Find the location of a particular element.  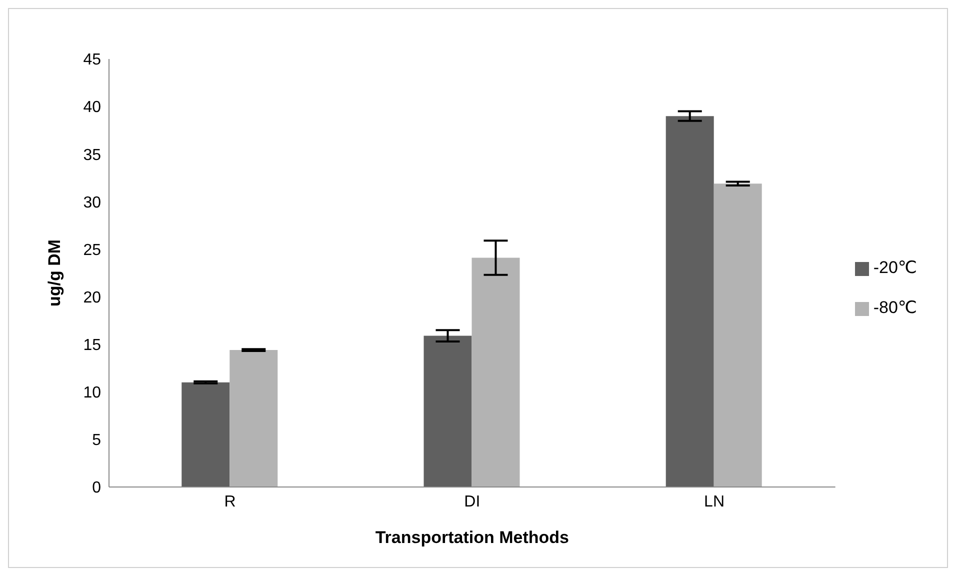

y-tick-label: 45 is located at coordinates (92, 60).